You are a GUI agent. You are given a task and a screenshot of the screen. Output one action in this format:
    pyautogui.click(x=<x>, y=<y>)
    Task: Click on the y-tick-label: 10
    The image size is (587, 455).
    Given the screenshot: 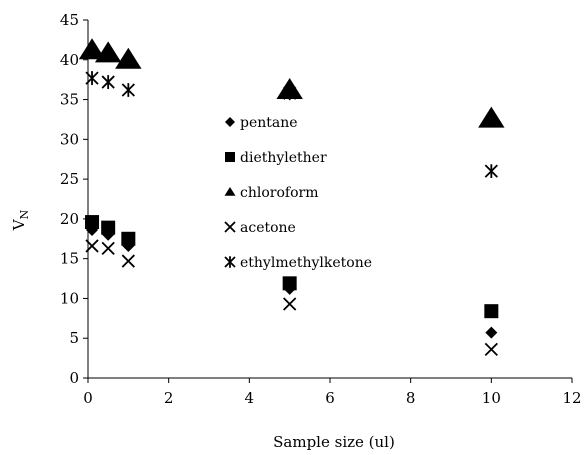 What is the action you would take?
    pyautogui.click(x=69, y=298)
    